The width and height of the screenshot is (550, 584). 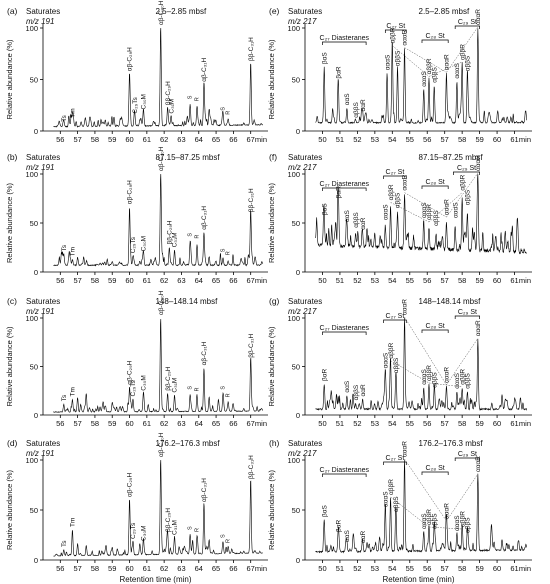 I want to click on x-tick-label: 52, so click(x=357, y=423).